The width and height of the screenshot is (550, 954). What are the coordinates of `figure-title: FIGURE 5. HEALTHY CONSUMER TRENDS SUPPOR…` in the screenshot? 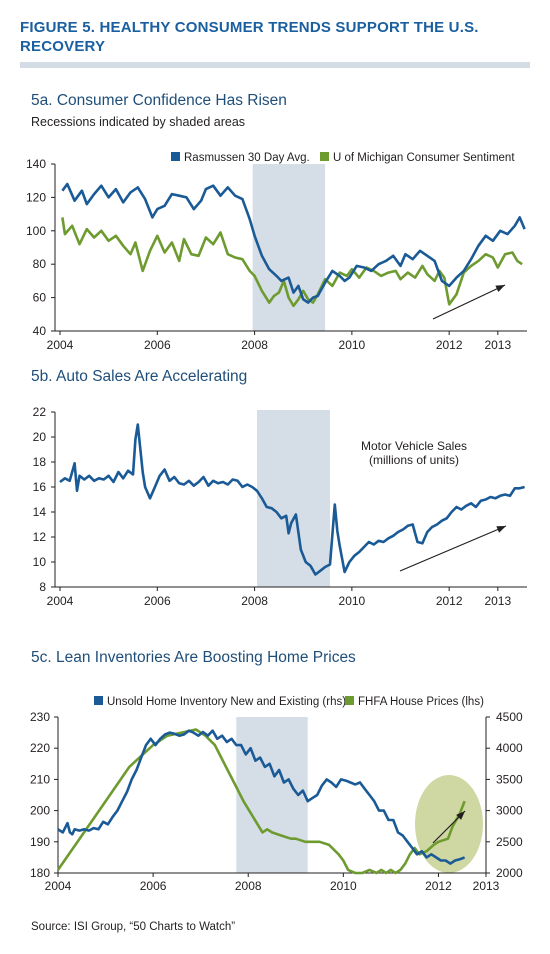 It's located at (249, 37).